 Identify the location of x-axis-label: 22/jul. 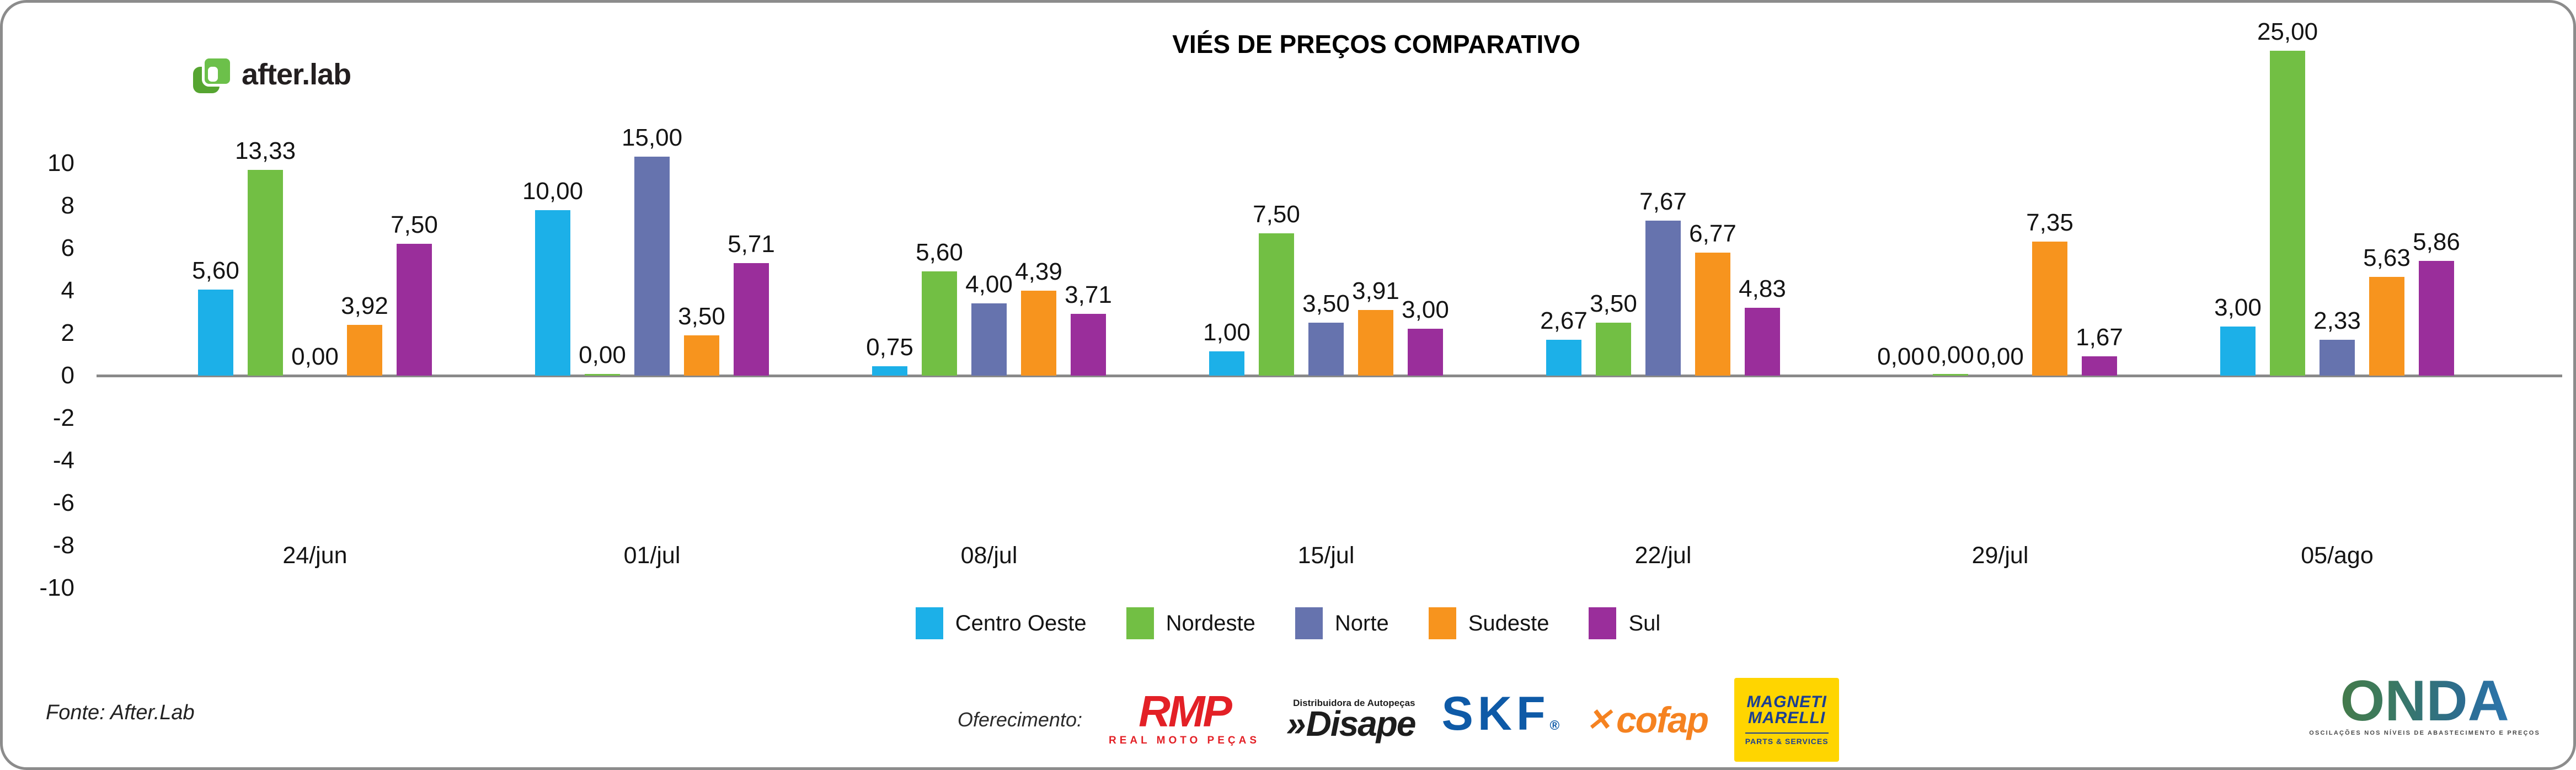
(1663, 555).